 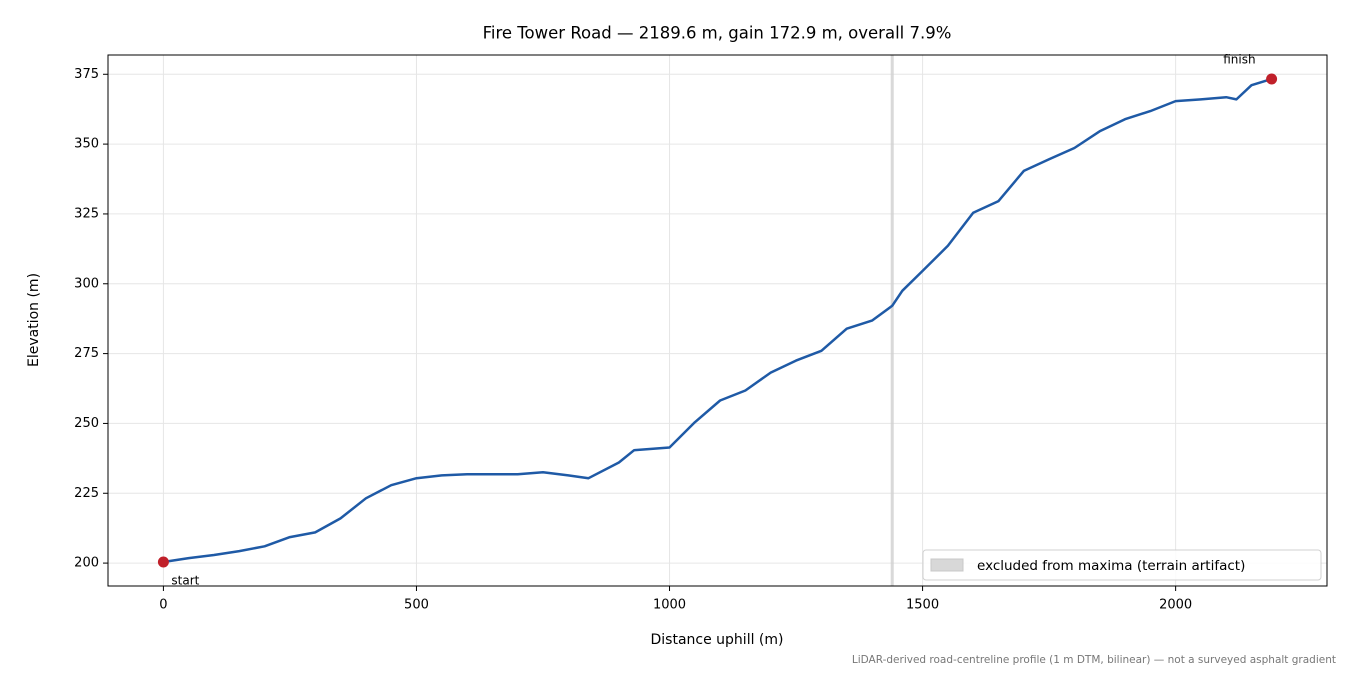 I want to click on y-tick-label: 200, so click(x=86, y=563).